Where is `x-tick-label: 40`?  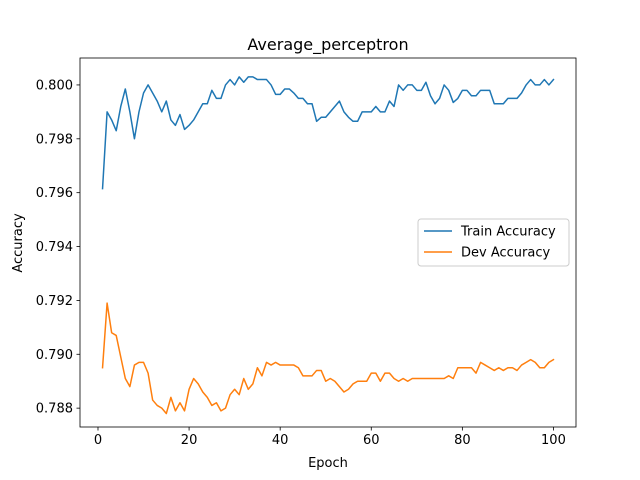 x-tick-label: 40 is located at coordinates (280, 440).